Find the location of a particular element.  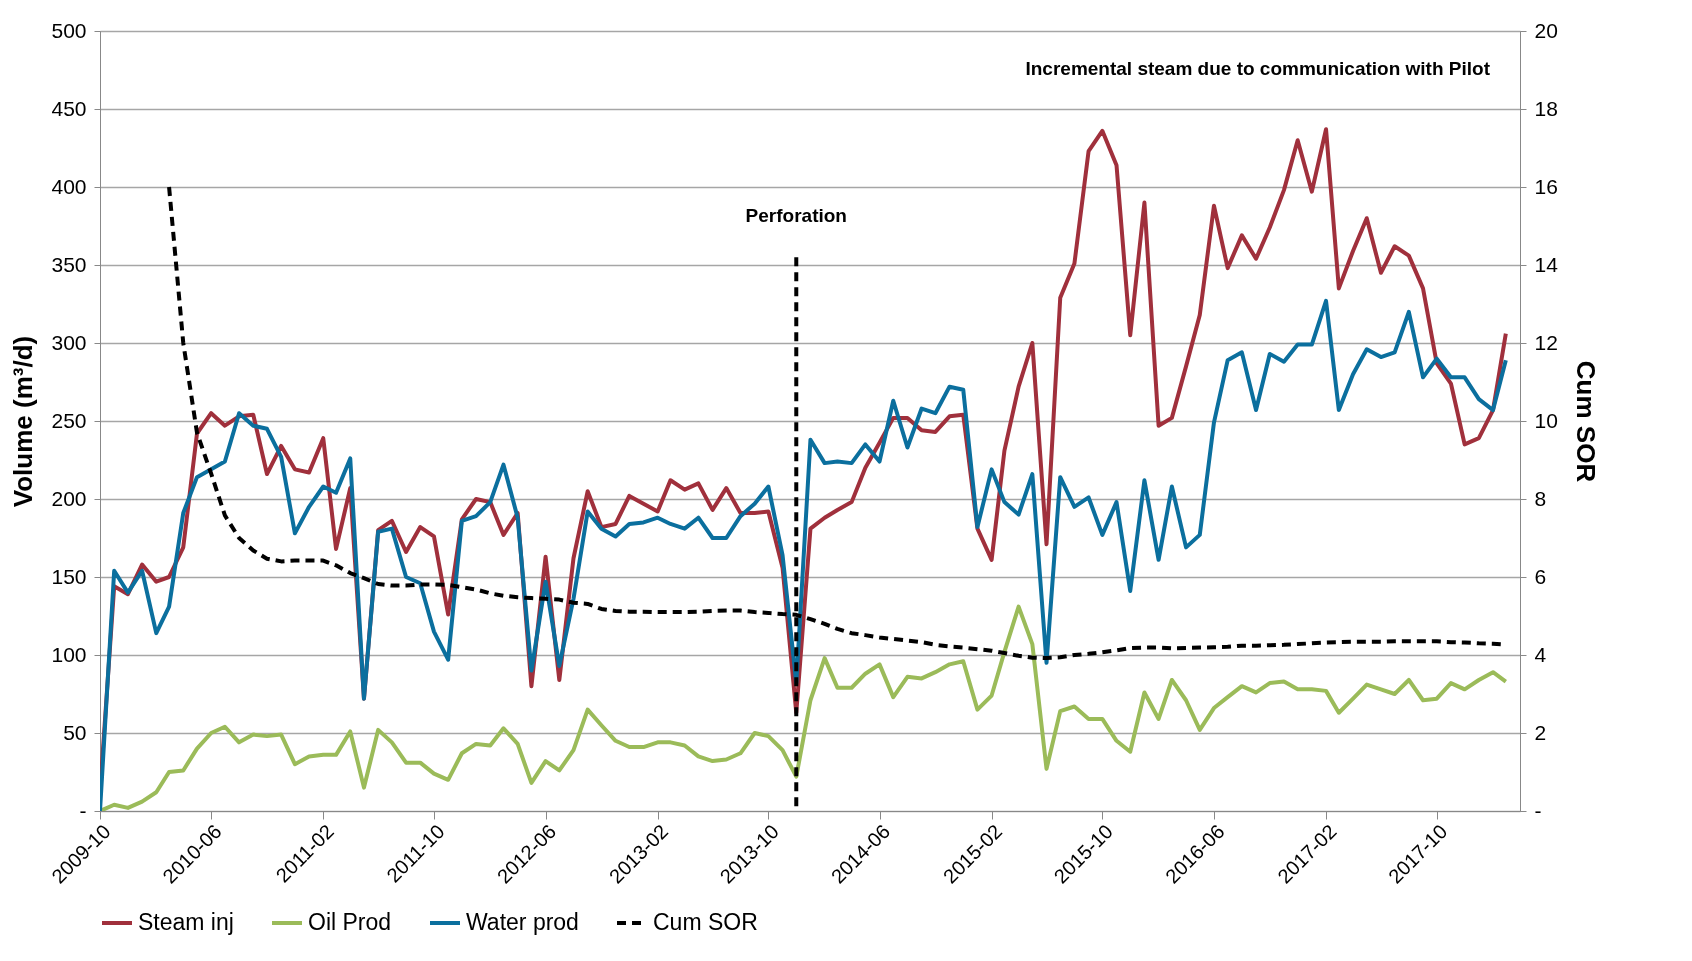

y-axis-title: Volume (m³/d) is located at coordinates (23, 421).